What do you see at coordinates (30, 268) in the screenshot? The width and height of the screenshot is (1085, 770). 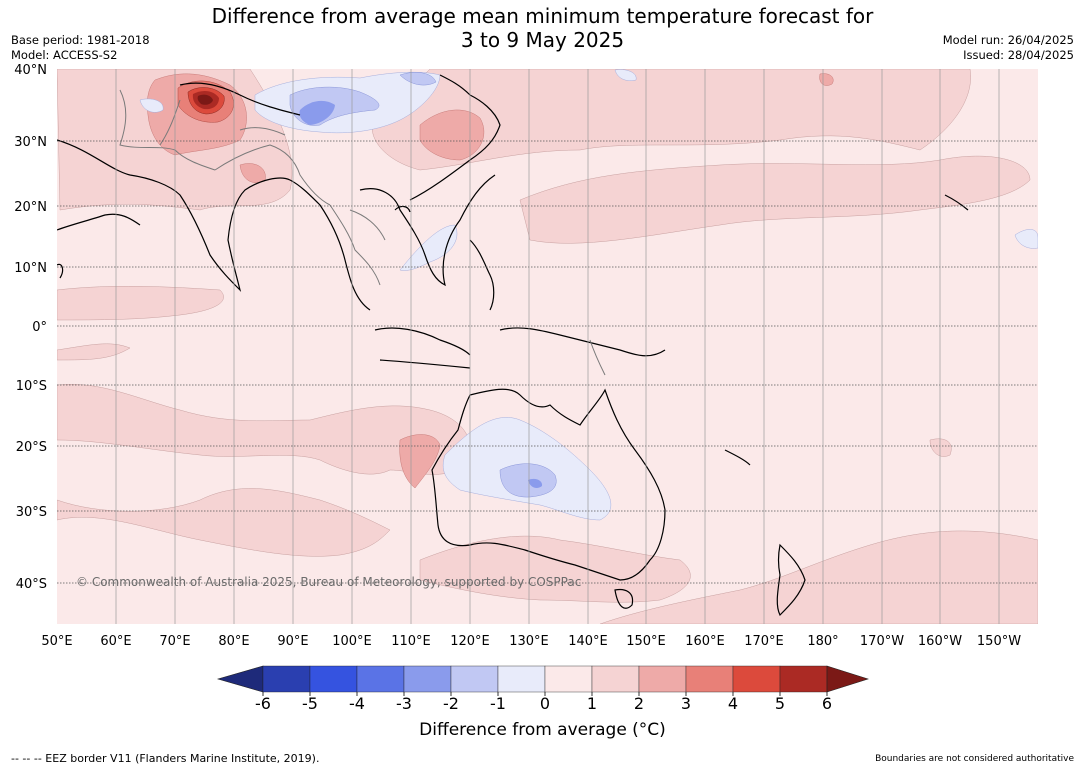 I see `latitude-label: 10°N` at bounding box center [30, 268].